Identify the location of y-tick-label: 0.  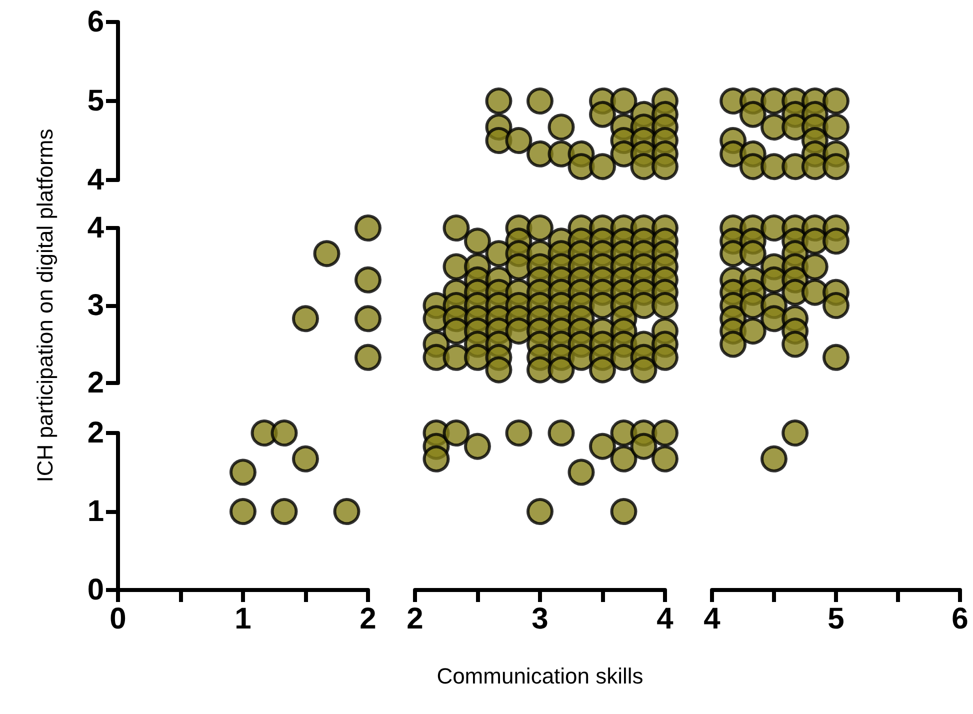
(95, 590).